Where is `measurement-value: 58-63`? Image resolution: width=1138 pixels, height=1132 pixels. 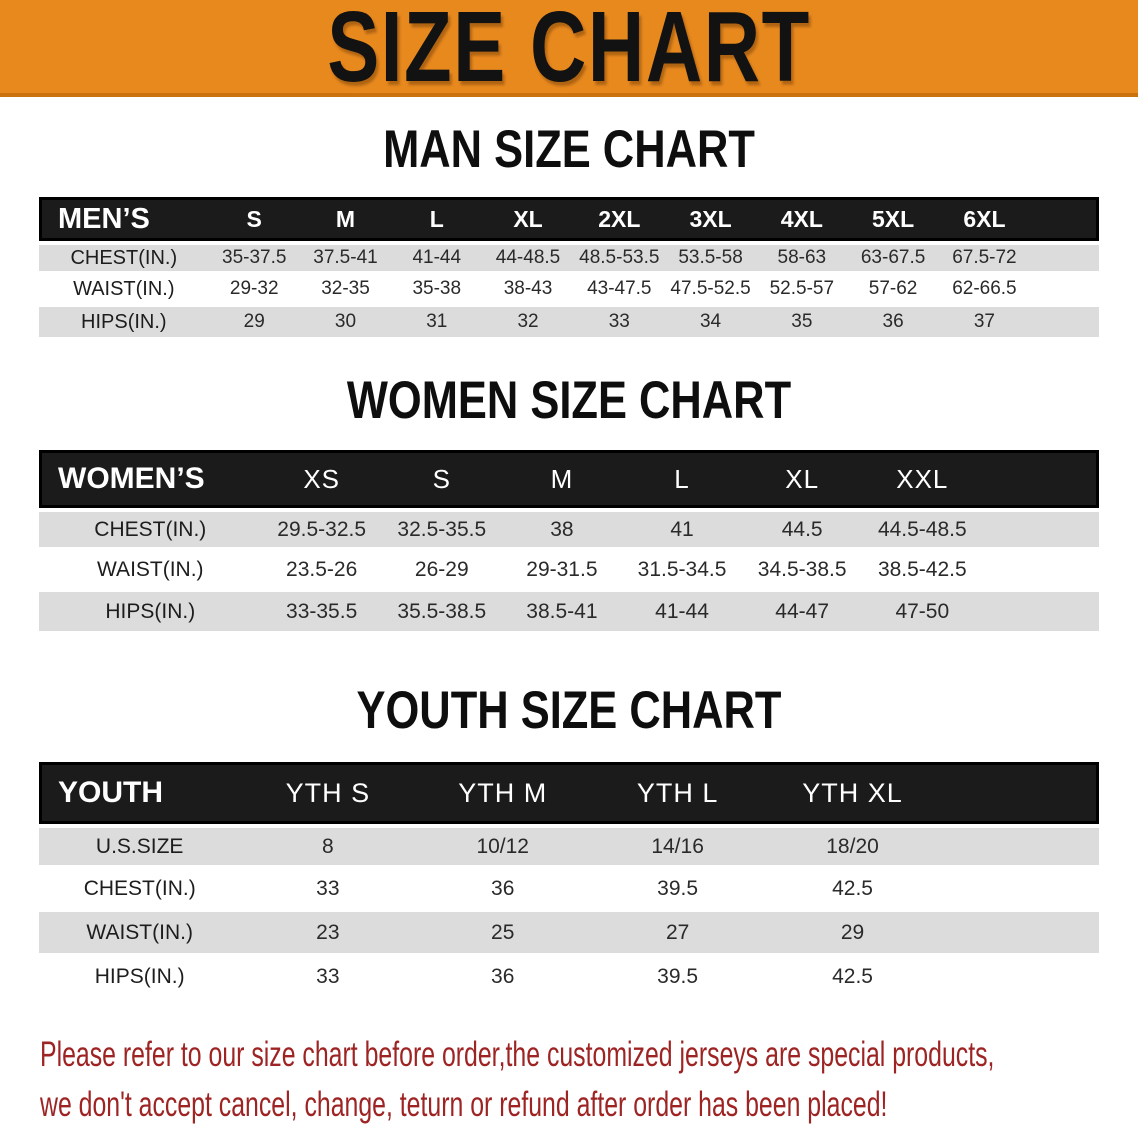 measurement-value: 58-63 is located at coordinates (802, 257).